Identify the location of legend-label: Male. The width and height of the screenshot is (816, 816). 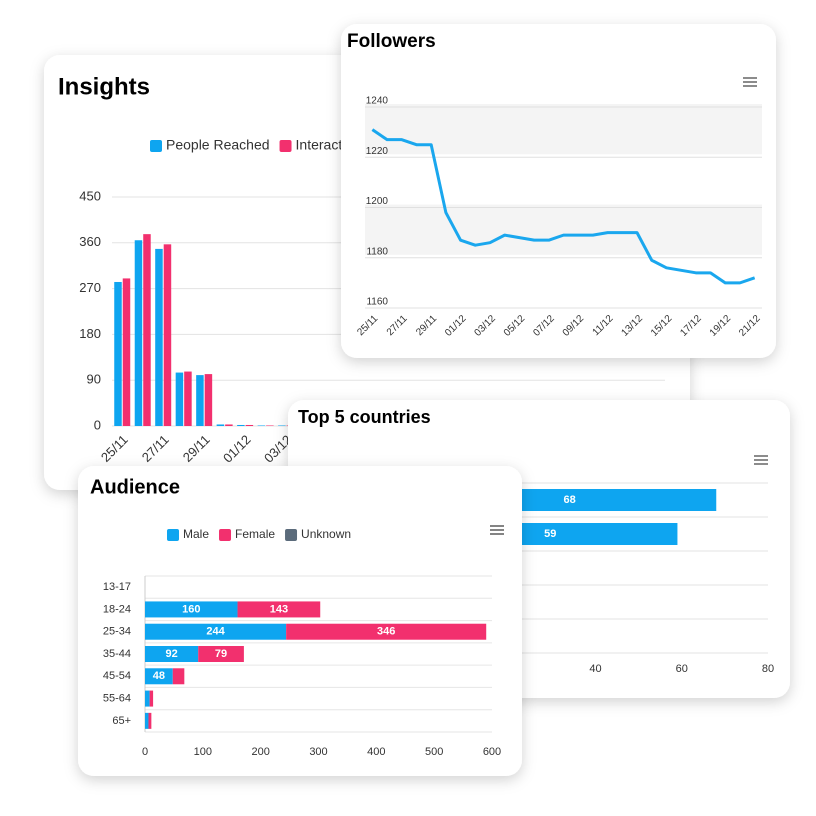
(196, 534).